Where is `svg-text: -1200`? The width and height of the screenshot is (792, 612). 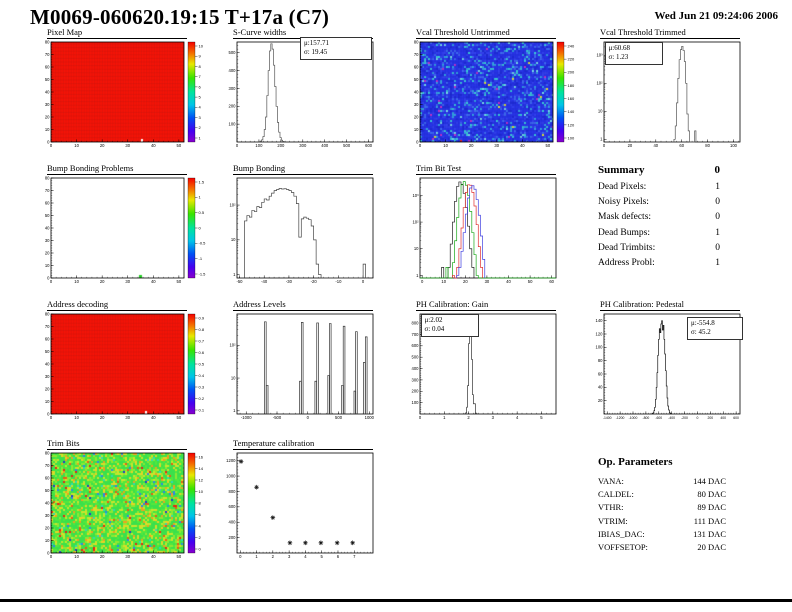 svg-text: -1200 is located at coordinates (620, 418).